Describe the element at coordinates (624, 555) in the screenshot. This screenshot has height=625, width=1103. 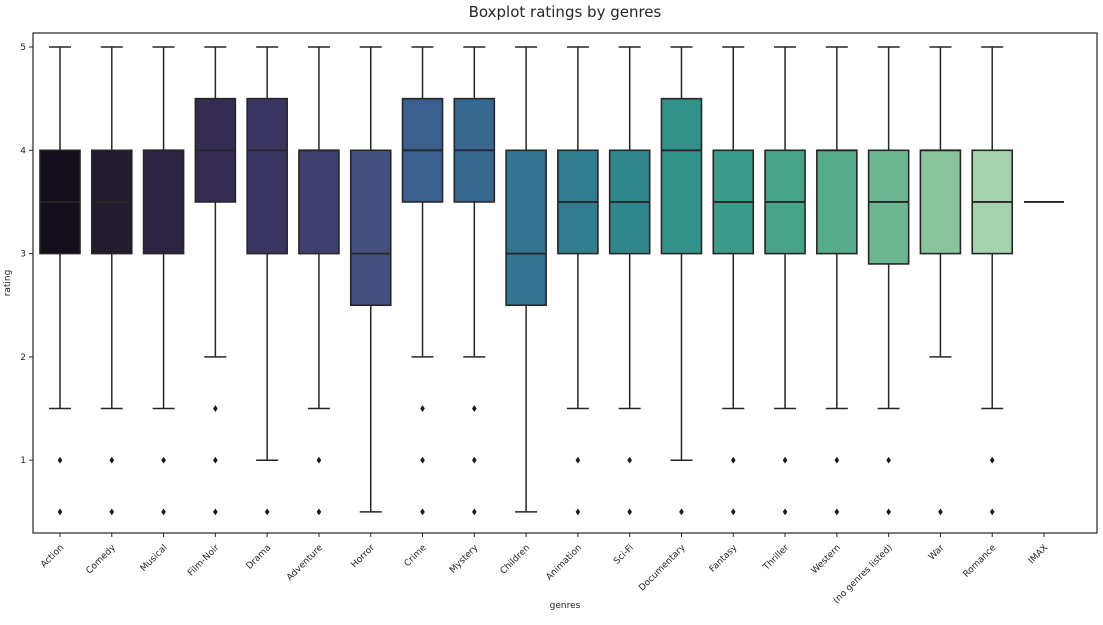
I see `x-tick-label-sci-fi: Sci-Fi` at that location.